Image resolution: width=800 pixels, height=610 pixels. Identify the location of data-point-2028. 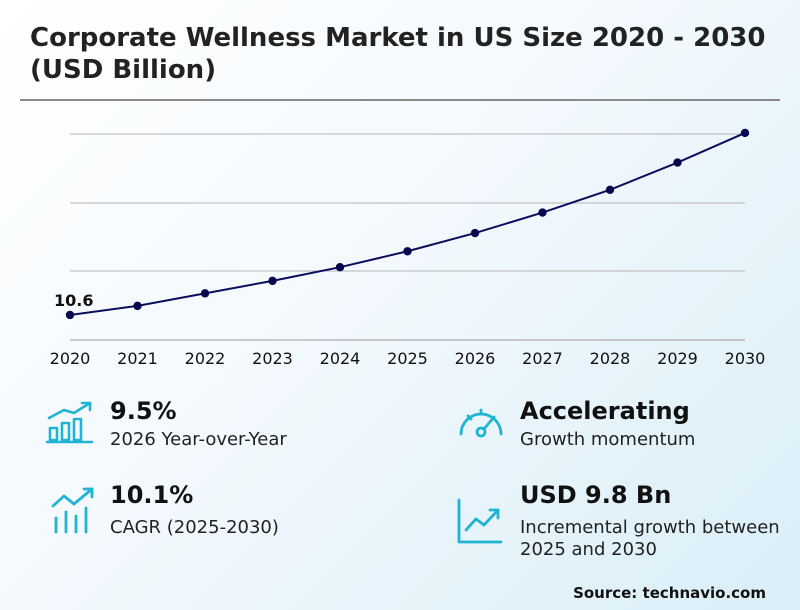
(610, 190).